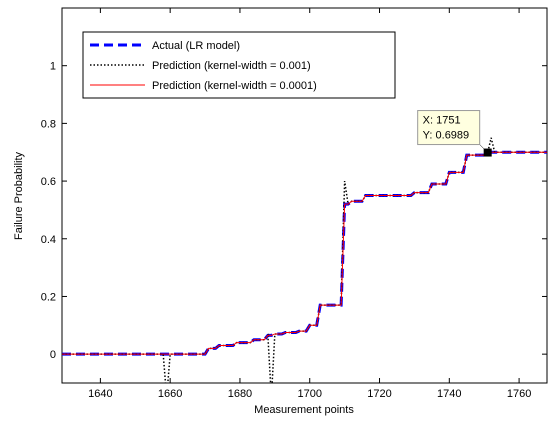 The width and height of the screenshot is (553, 431). What do you see at coordinates (379, 394) in the screenshot?
I see `x-tick-label: 1720` at bounding box center [379, 394].